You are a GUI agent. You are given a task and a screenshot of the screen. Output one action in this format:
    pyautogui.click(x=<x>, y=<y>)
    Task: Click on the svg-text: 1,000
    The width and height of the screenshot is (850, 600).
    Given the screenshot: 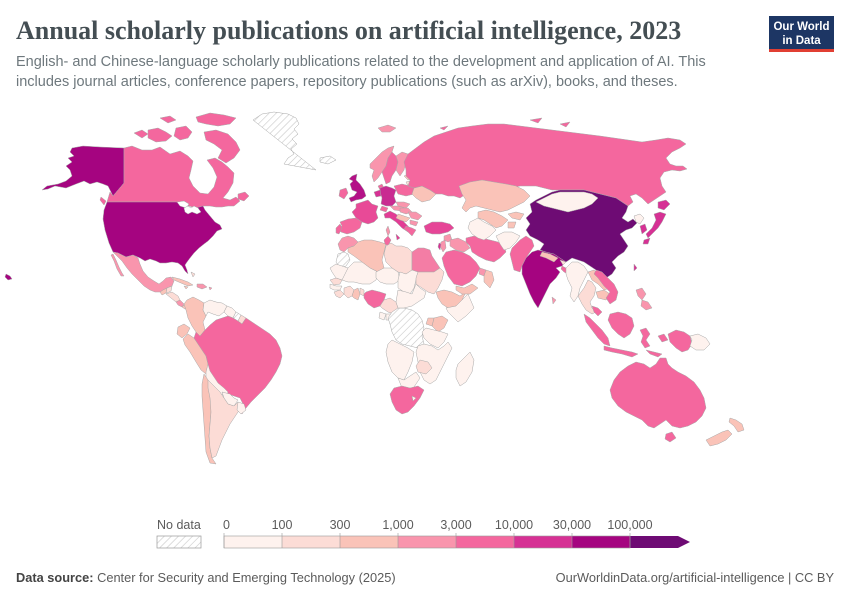 What is the action you would take?
    pyautogui.click(x=397, y=525)
    